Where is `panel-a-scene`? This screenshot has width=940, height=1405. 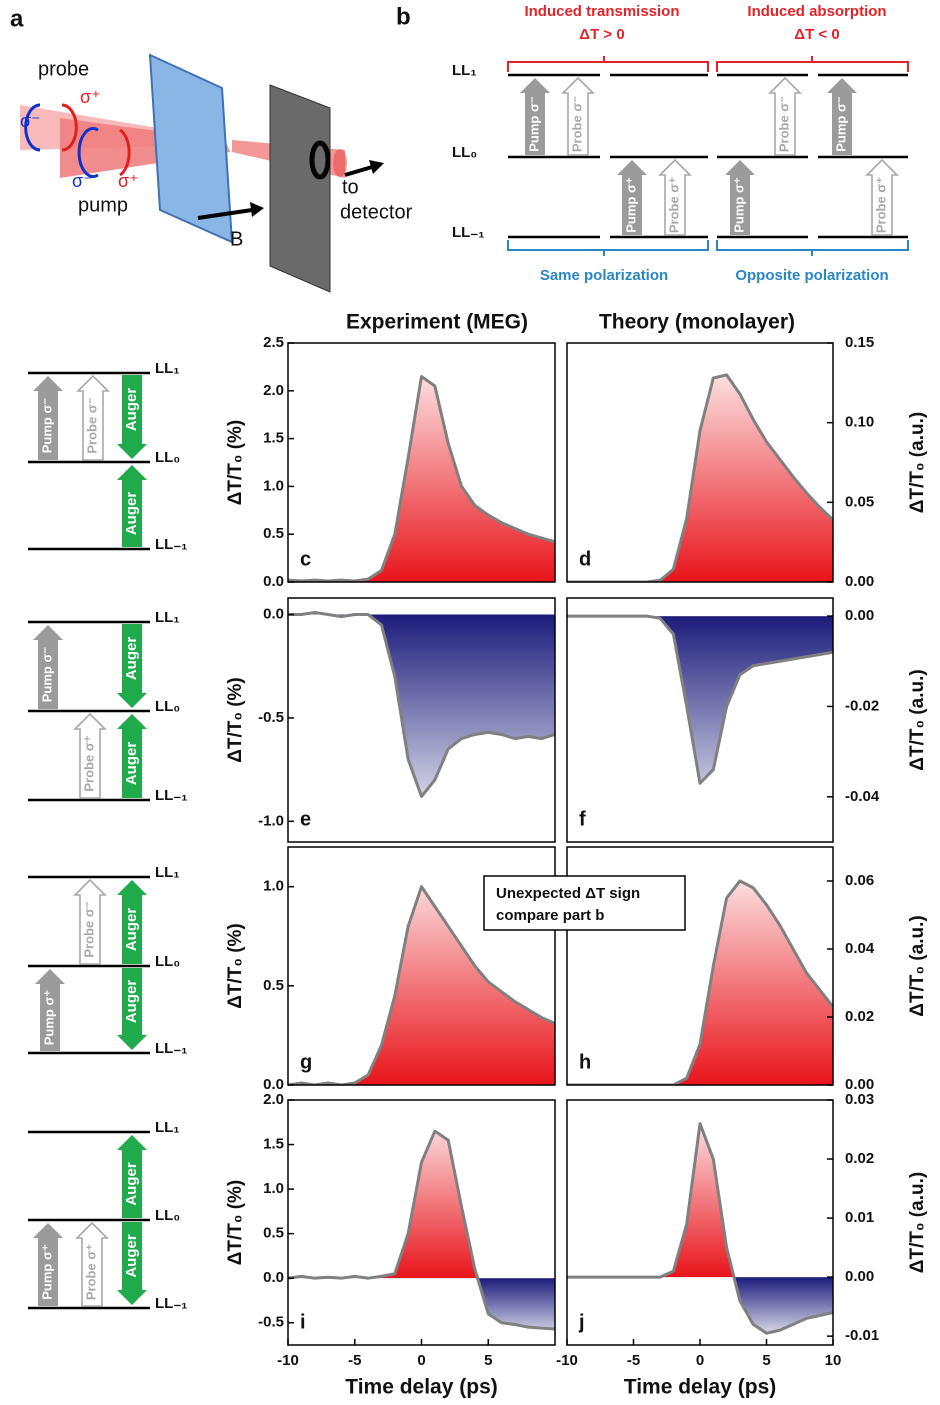
panel-a-scene is located at coordinates (202, 173).